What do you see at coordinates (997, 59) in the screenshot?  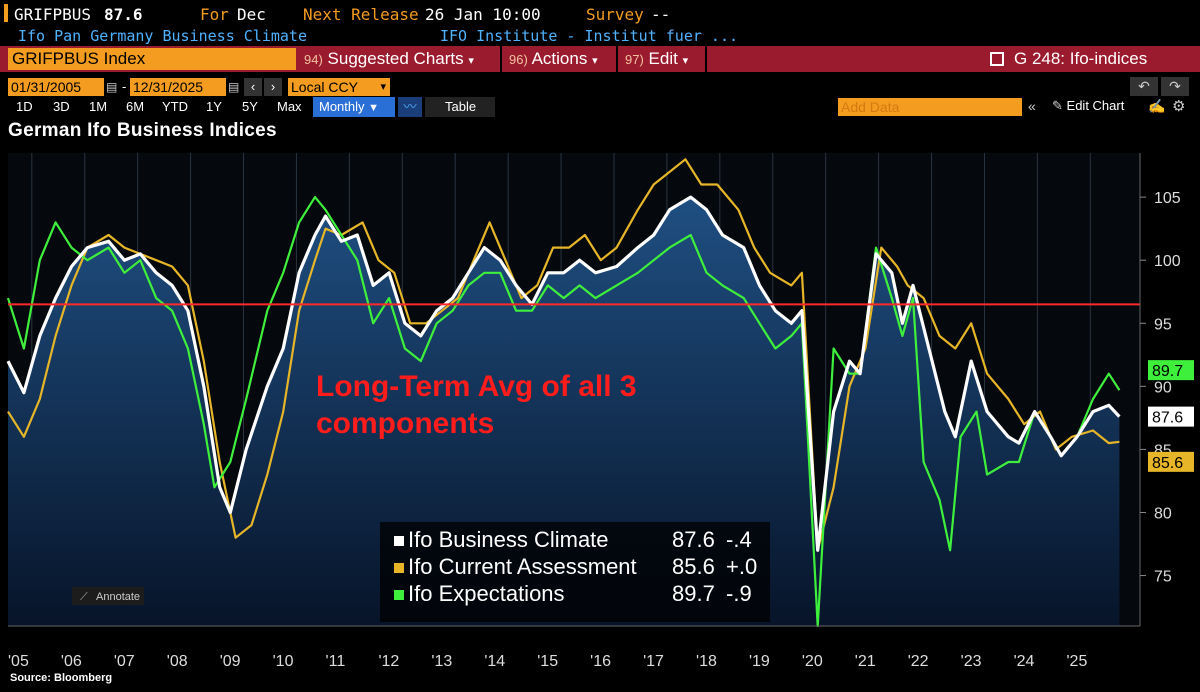 I see `external-link-icon` at bounding box center [997, 59].